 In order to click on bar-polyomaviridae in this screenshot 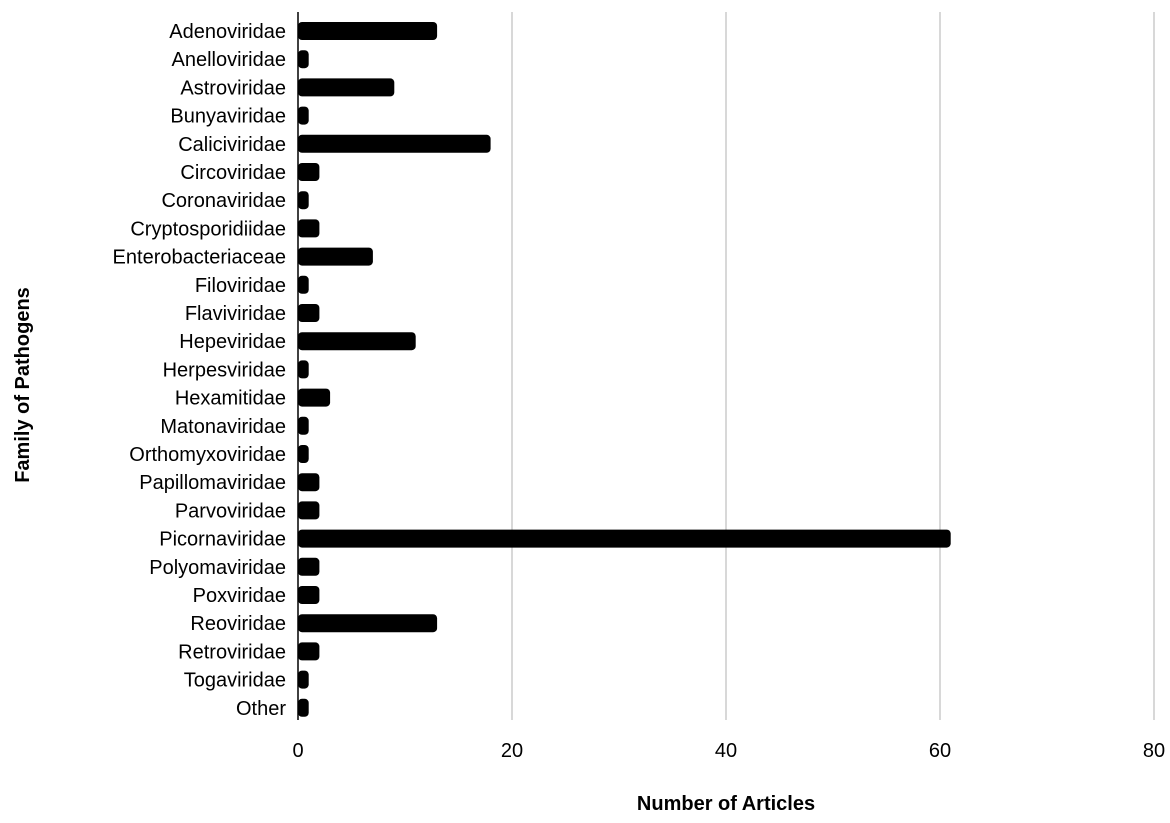, I will do `click(309, 566)`.